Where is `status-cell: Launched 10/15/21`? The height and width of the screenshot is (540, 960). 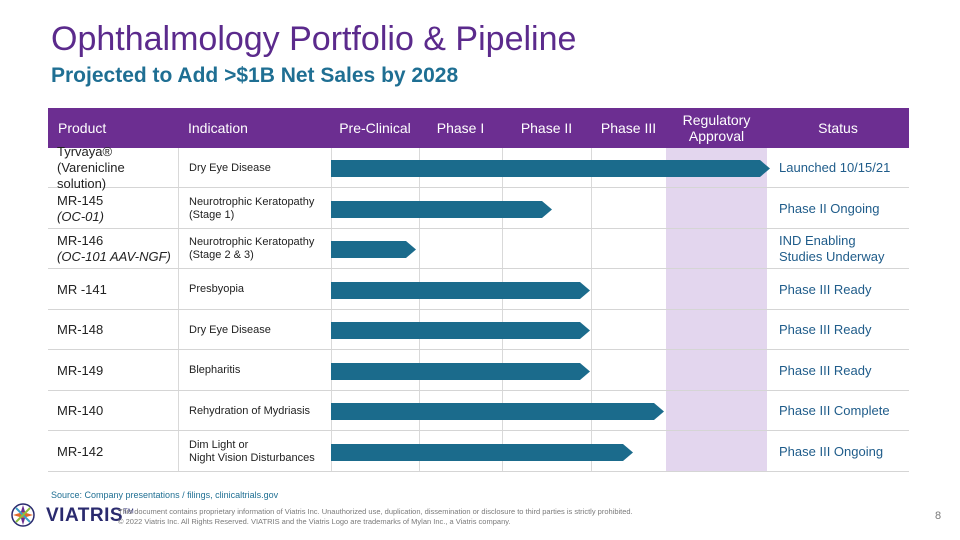
status-cell: Launched 10/15/21 is located at coordinates (844, 168).